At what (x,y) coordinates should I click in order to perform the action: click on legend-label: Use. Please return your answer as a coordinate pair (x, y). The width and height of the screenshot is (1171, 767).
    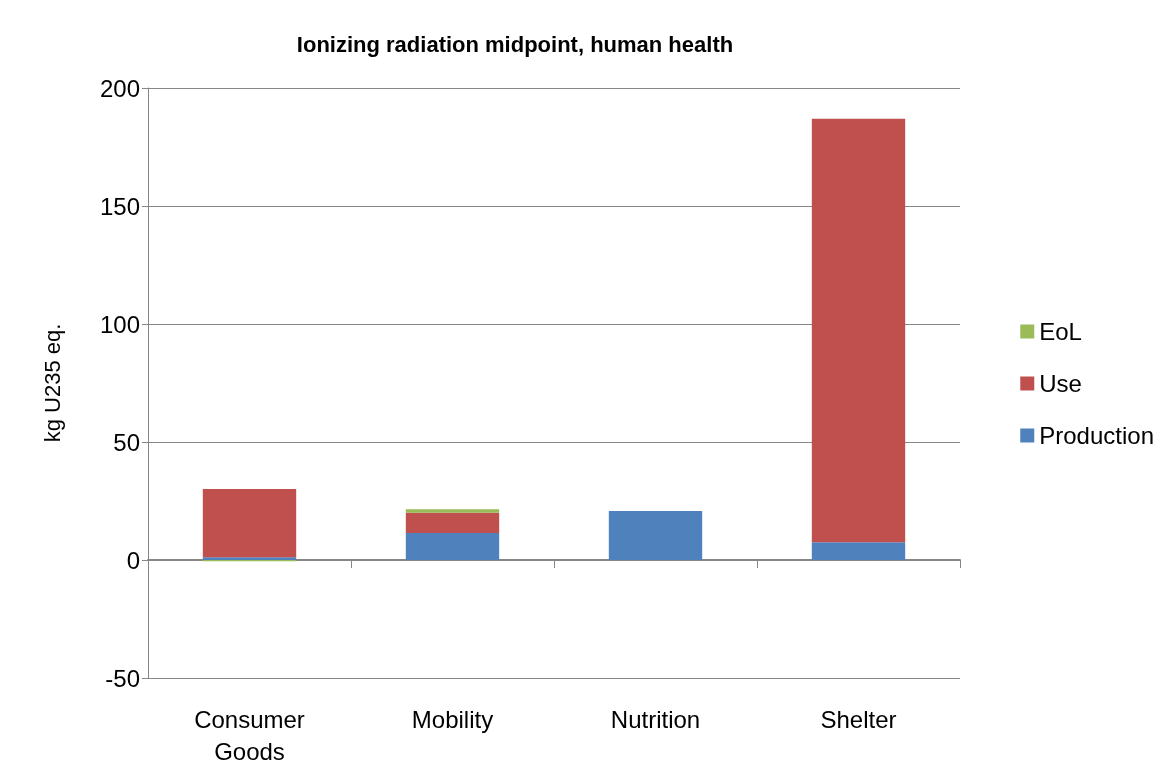
    Looking at the image, I should click on (1060, 383).